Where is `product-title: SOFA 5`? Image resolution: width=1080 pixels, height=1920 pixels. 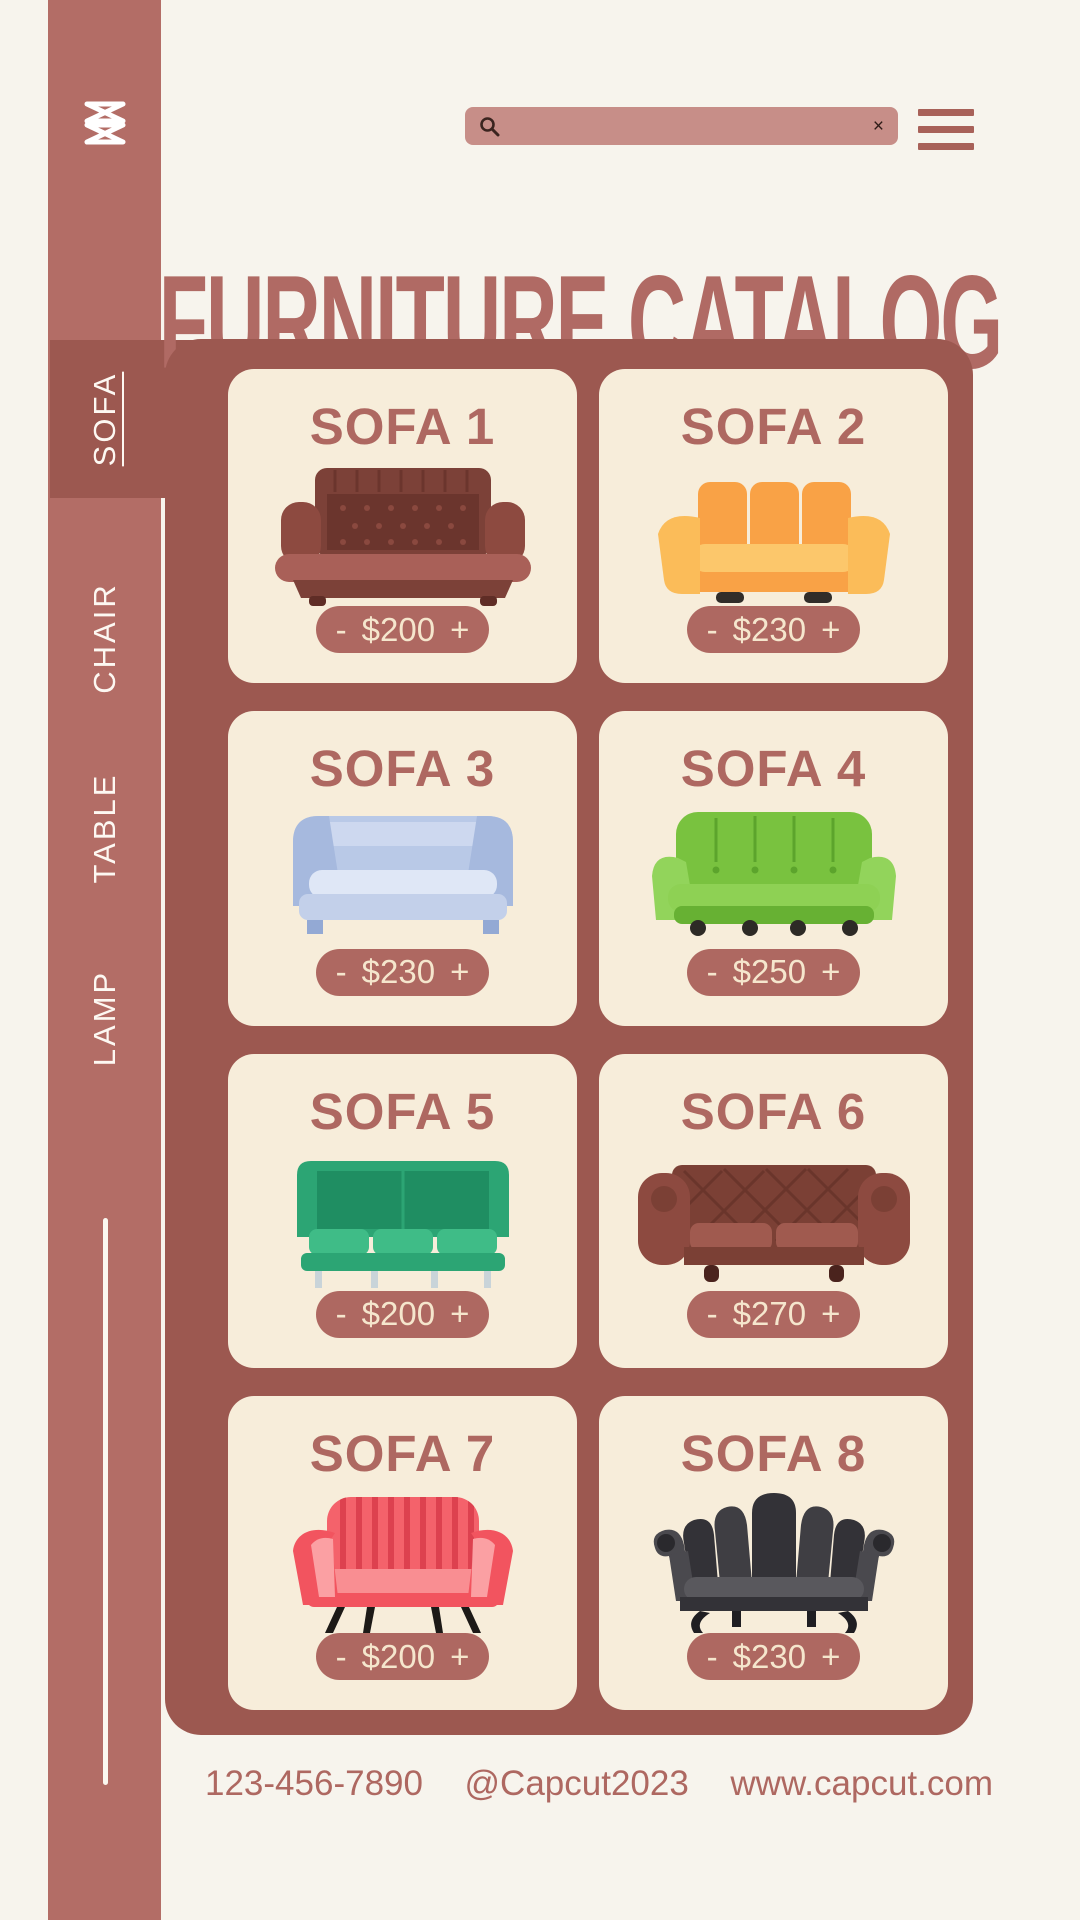
product-title: SOFA 5 is located at coordinates (402, 1111).